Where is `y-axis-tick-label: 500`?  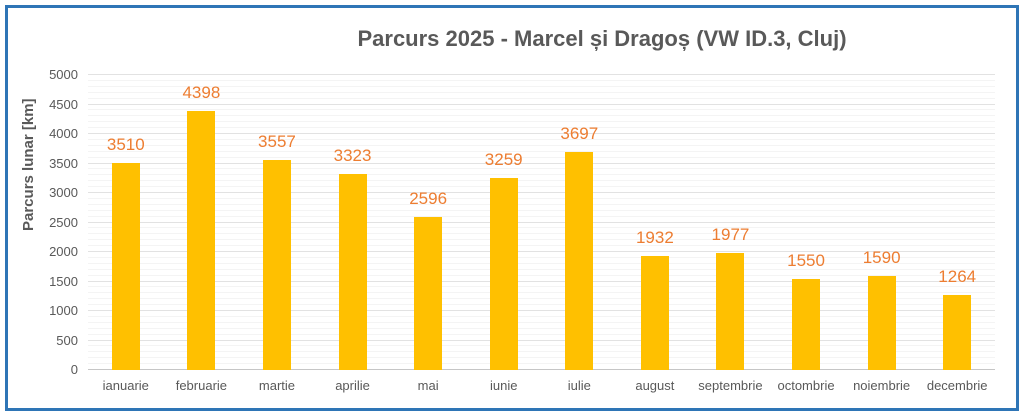
y-axis-tick-label: 500 is located at coordinates (67, 340).